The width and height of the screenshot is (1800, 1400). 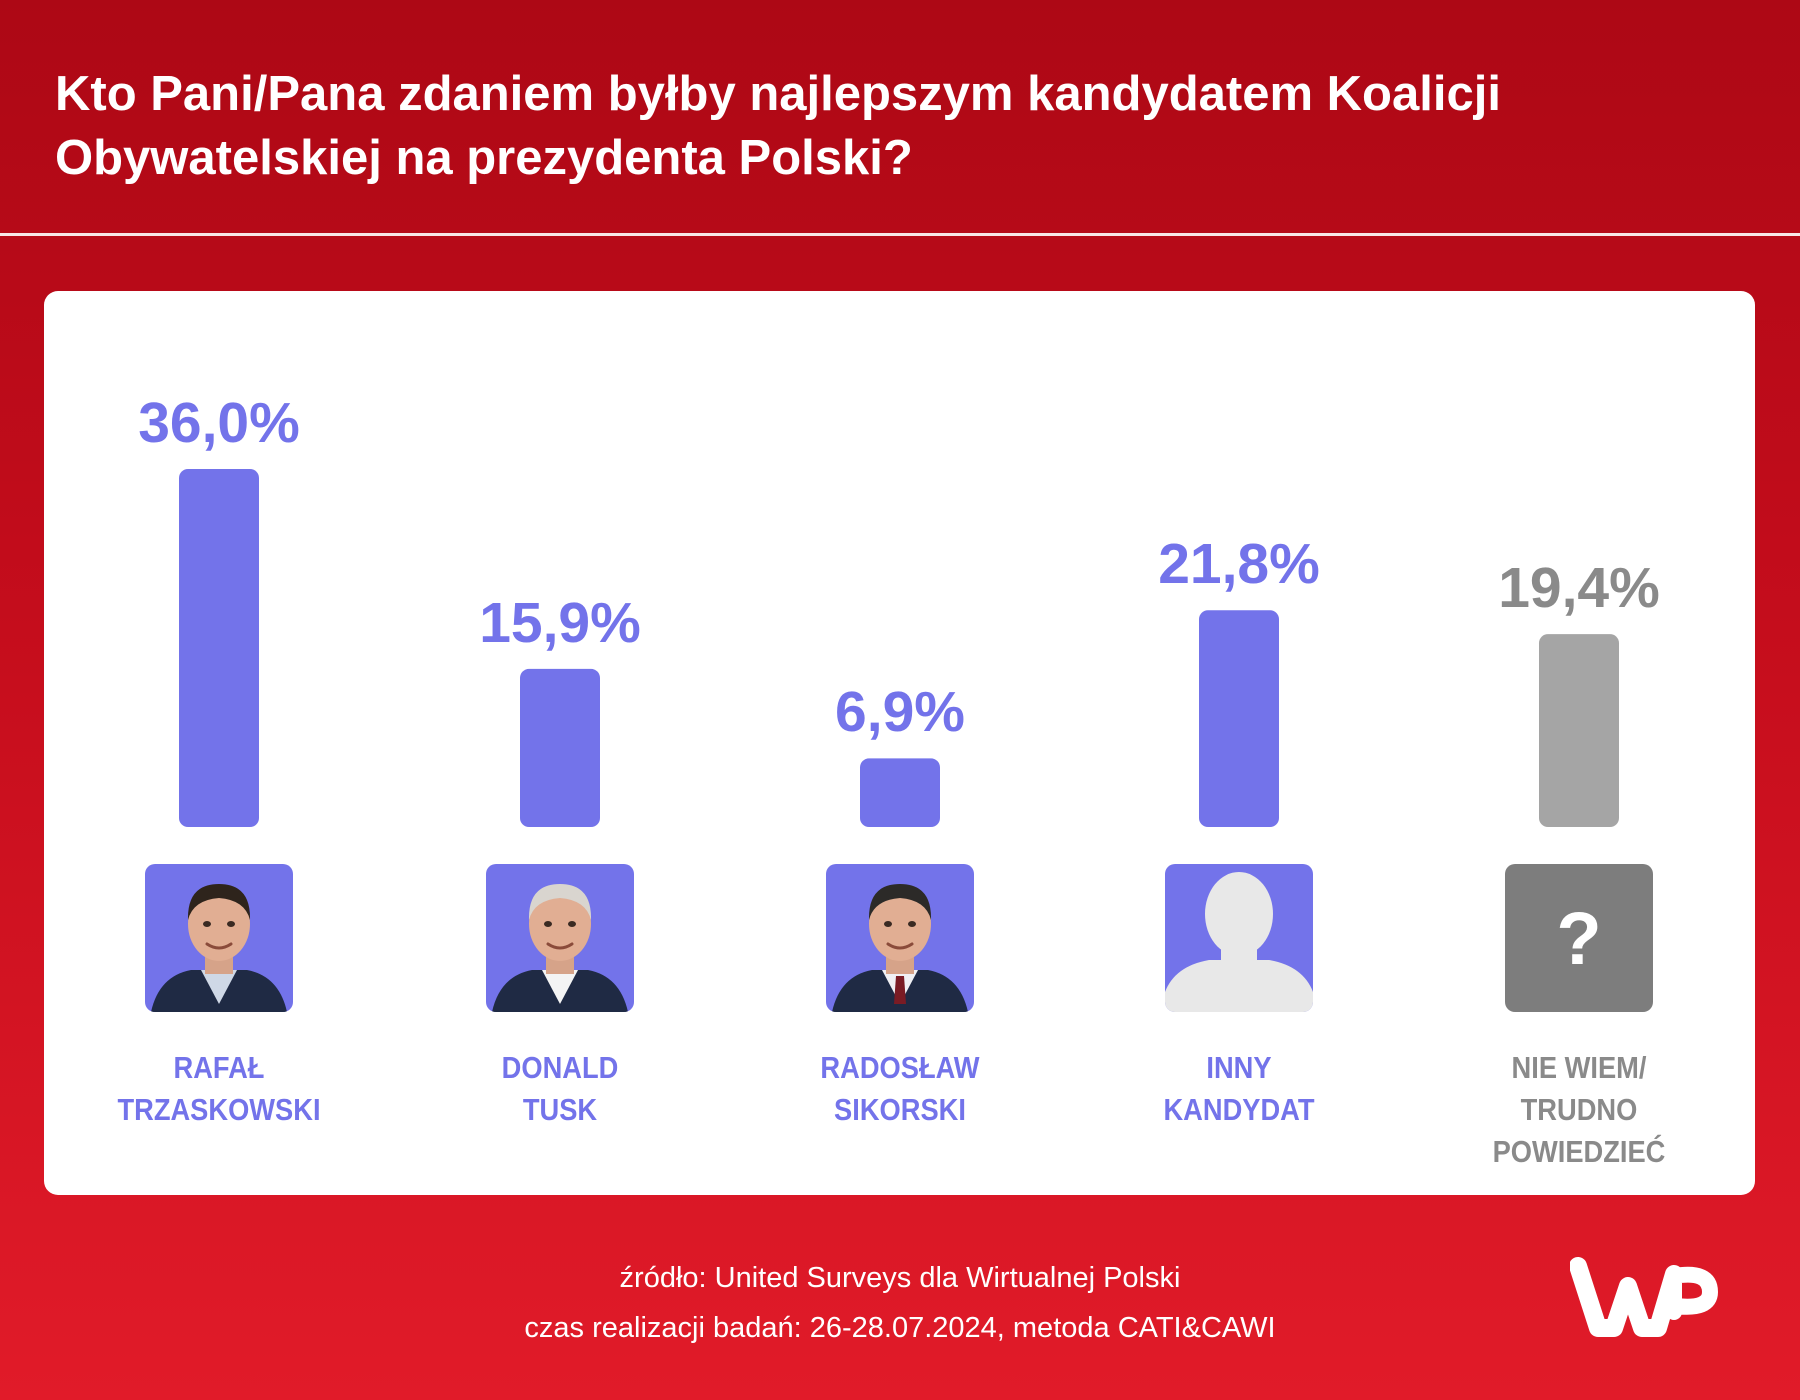 What do you see at coordinates (900, 938) in the screenshot?
I see `photo-sikorski` at bounding box center [900, 938].